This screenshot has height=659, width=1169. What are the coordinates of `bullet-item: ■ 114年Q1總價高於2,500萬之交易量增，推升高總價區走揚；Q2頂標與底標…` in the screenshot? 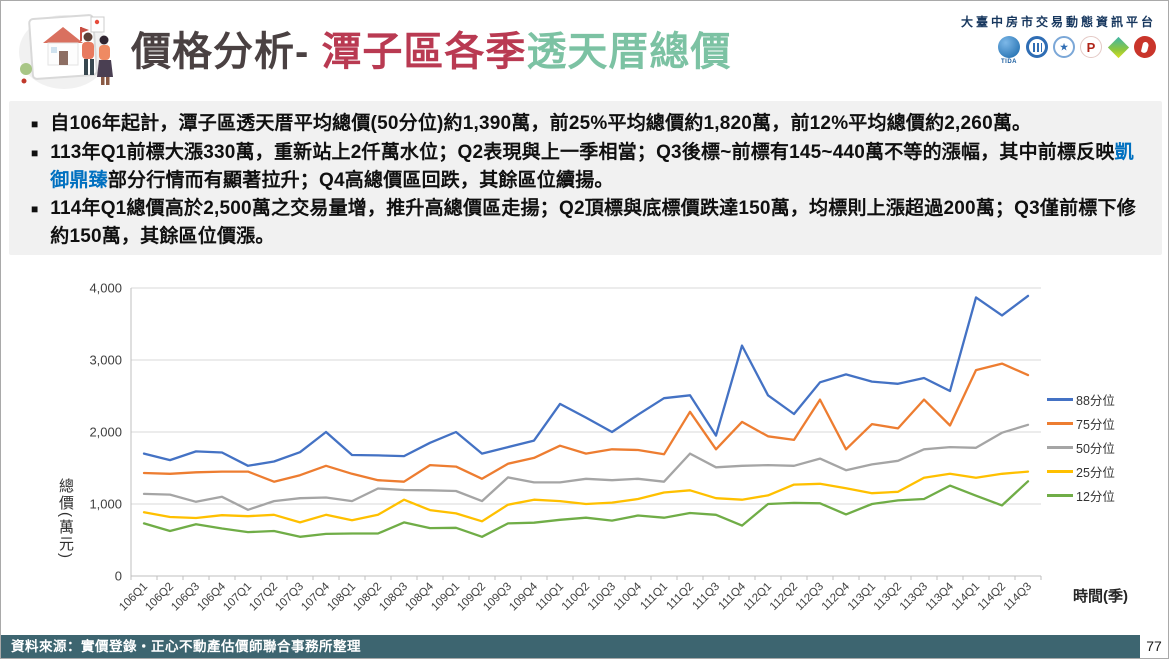 It's located at (587, 222).